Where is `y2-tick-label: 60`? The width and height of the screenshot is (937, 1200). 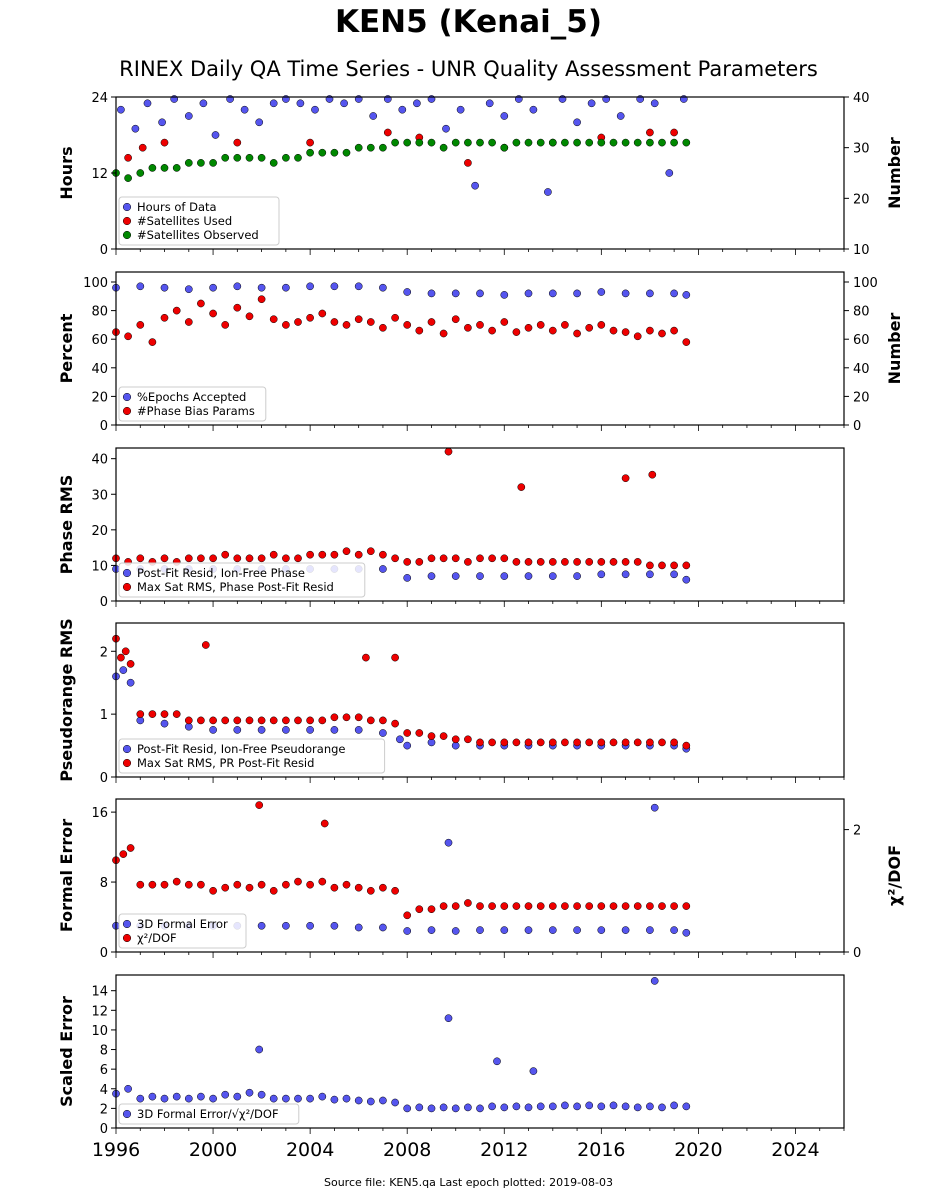 y2-tick-label: 60 is located at coordinates (861, 340).